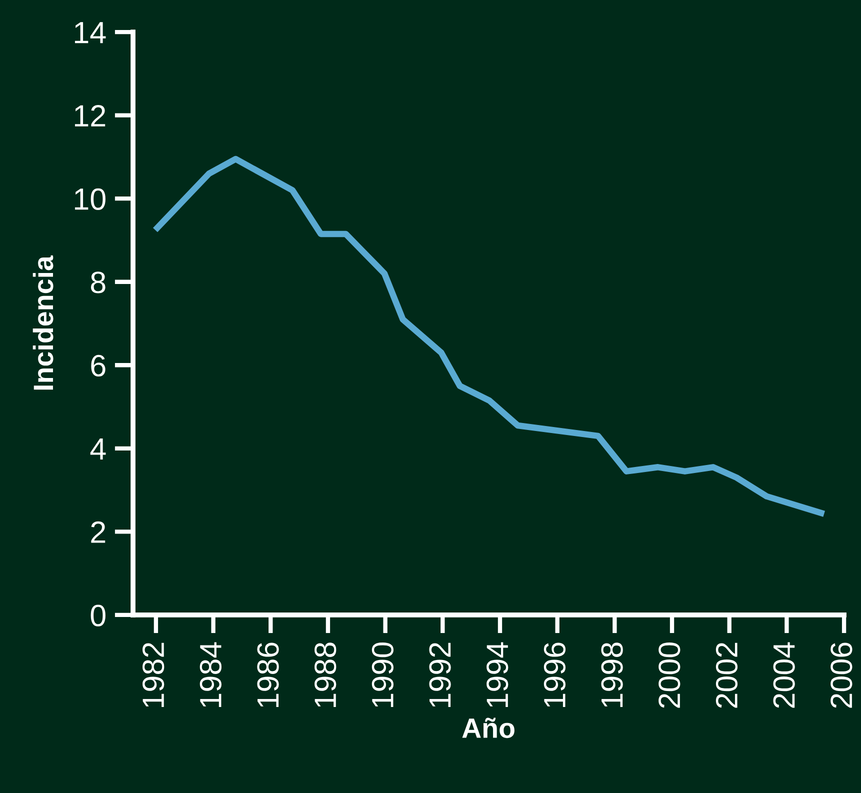 This screenshot has width=861, height=793. I want to click on y-tick-label: 2, so click(98, 532).